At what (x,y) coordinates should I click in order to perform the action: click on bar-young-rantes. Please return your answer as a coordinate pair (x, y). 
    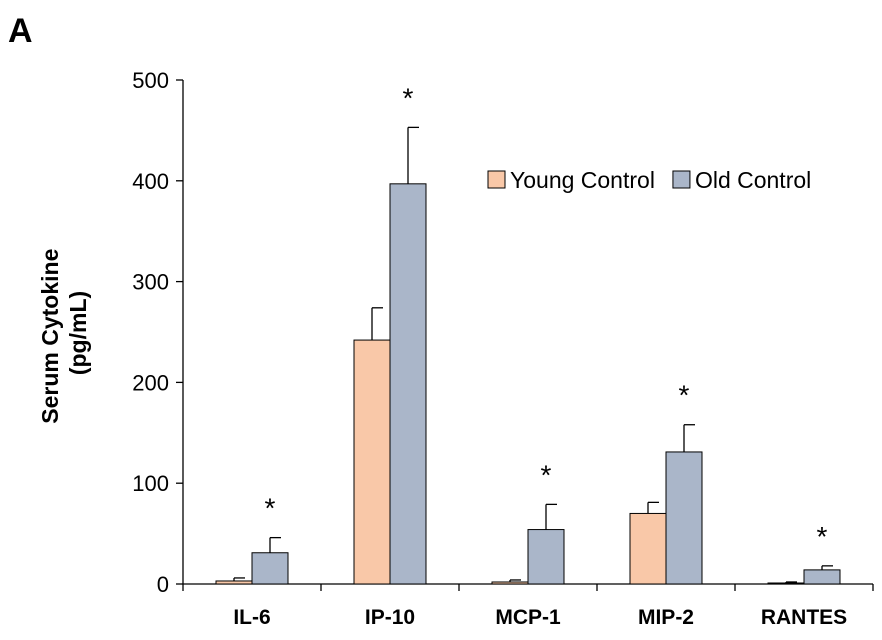
    Looking at the image, I should click on (786, 583).